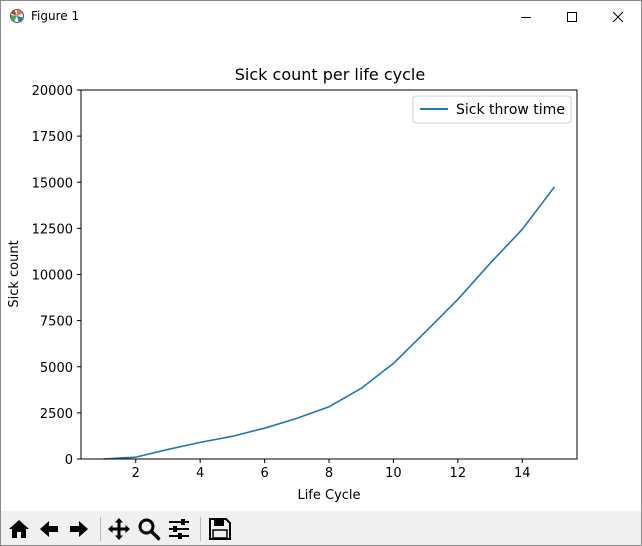 This screenshot has width=642, height=546. I want to click on y-tick-label: 0, so click(69, 460).